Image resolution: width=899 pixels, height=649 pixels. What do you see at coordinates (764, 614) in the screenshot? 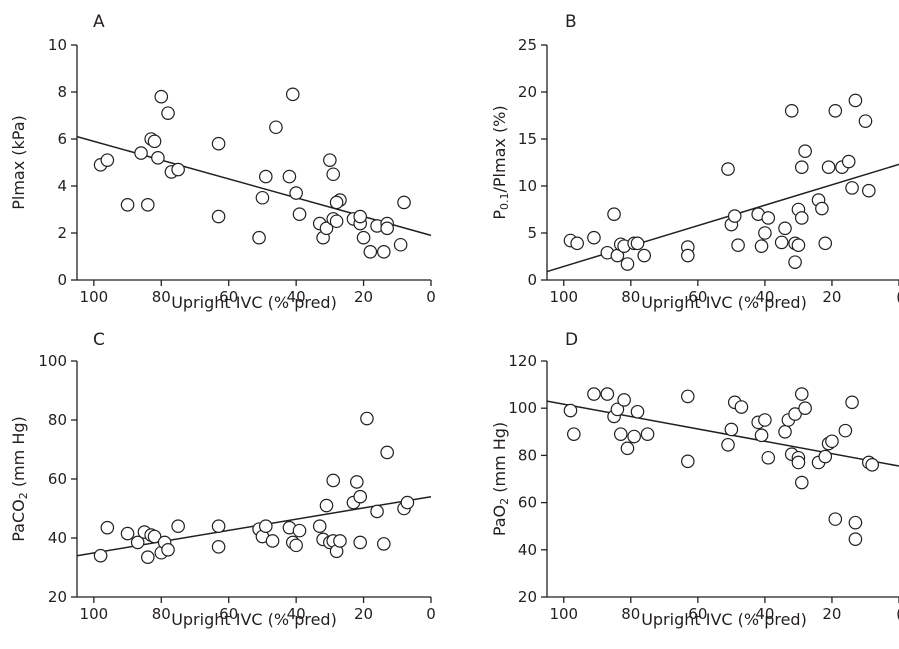
I see `panel-d-x-tick-label: 40` at bounding box center [764, 614].